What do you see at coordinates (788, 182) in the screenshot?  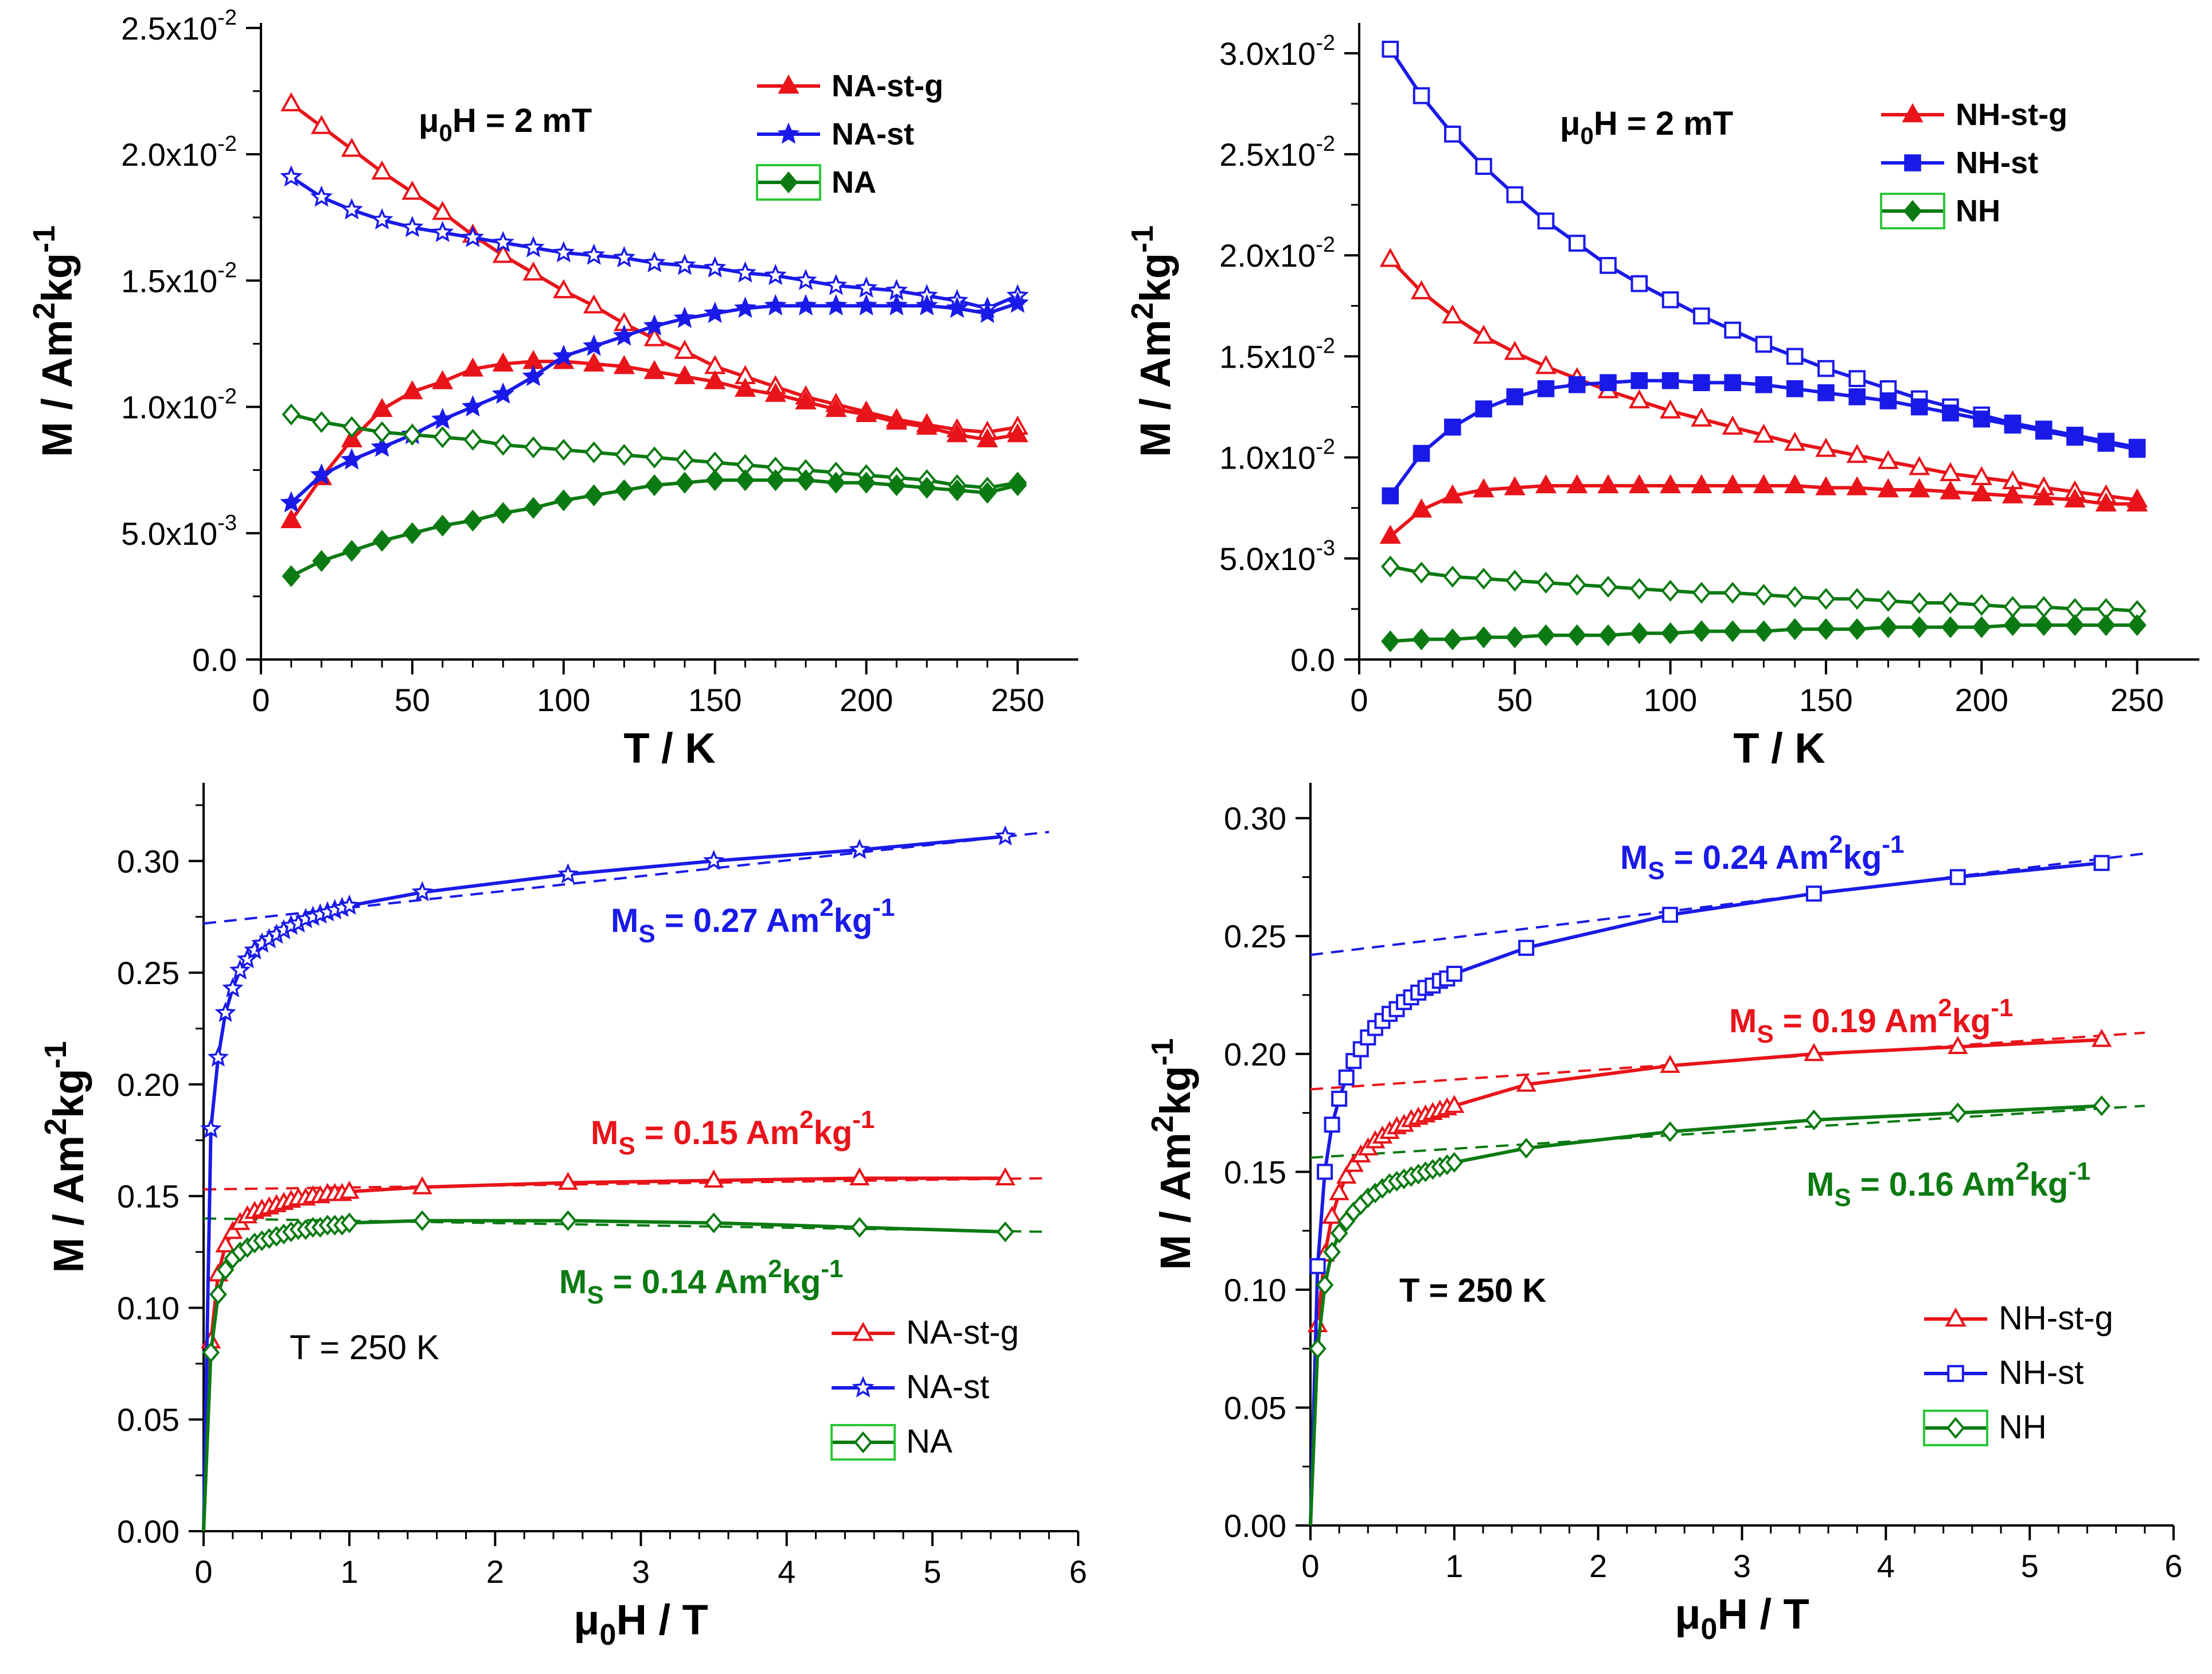 I see `legend-box` at bounding box center [788, 182].